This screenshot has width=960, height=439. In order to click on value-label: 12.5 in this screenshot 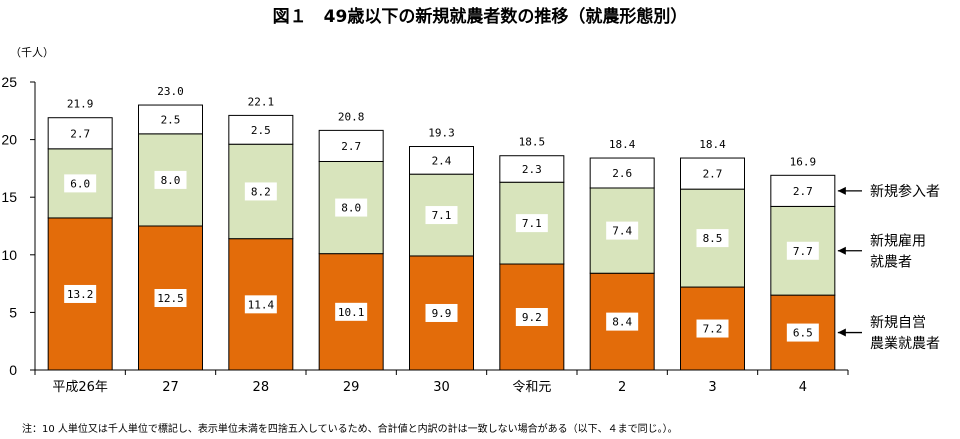, I will do `click(170, 298)`.